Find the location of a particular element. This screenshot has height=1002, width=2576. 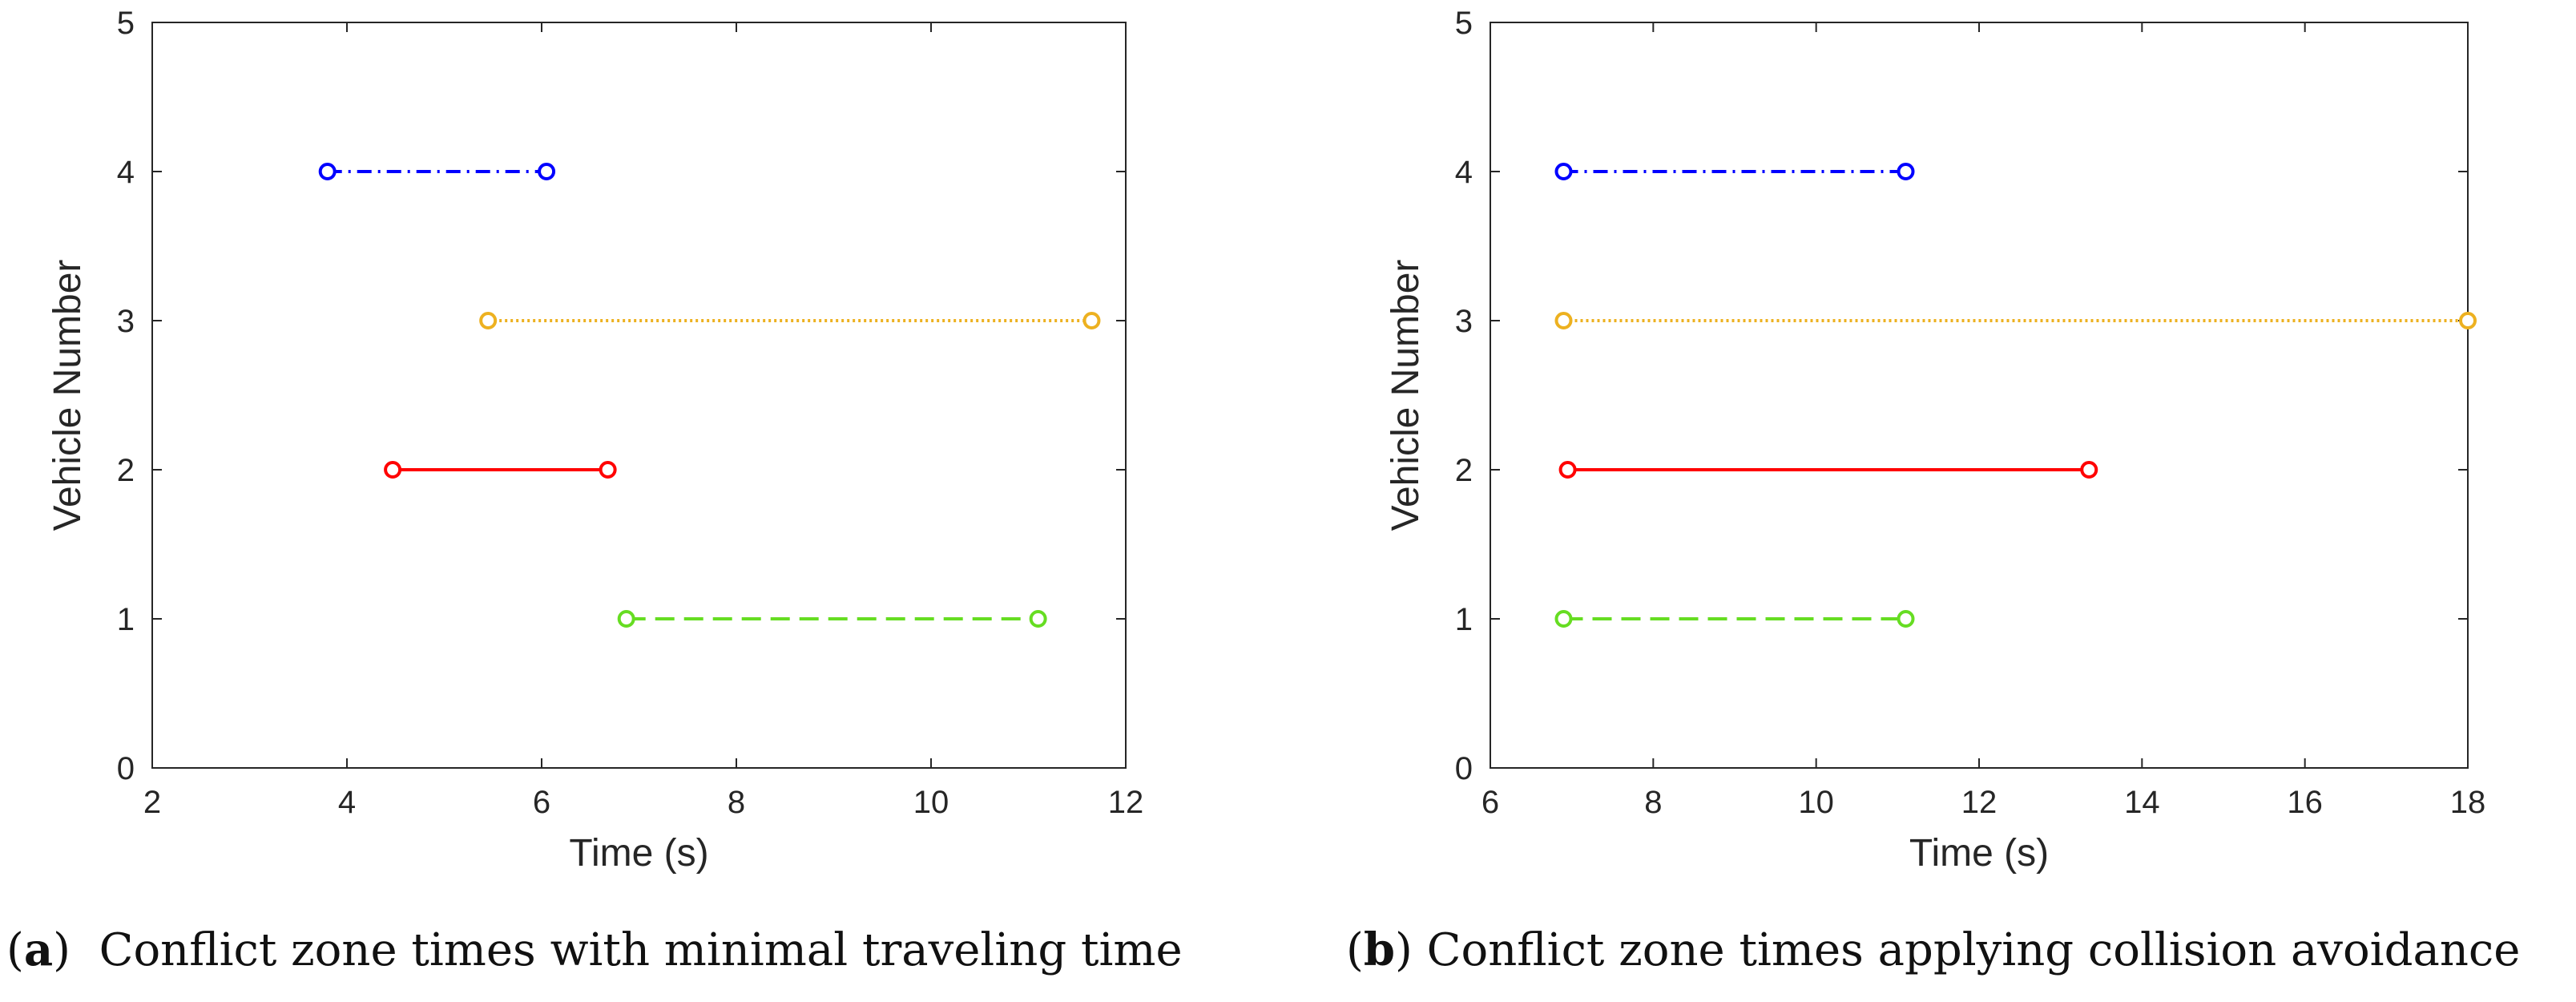

x-tick-label-b: 8 is located at coordinates (1653, 803).